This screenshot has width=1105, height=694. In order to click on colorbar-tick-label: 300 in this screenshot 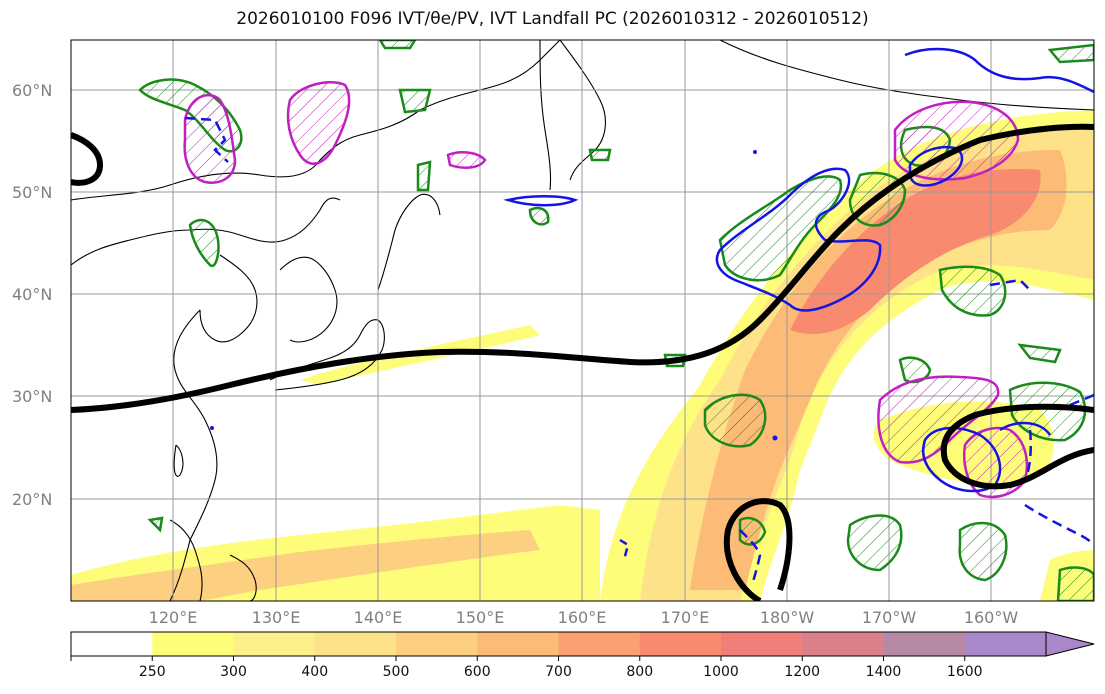, I will do `click(233, 672)`.